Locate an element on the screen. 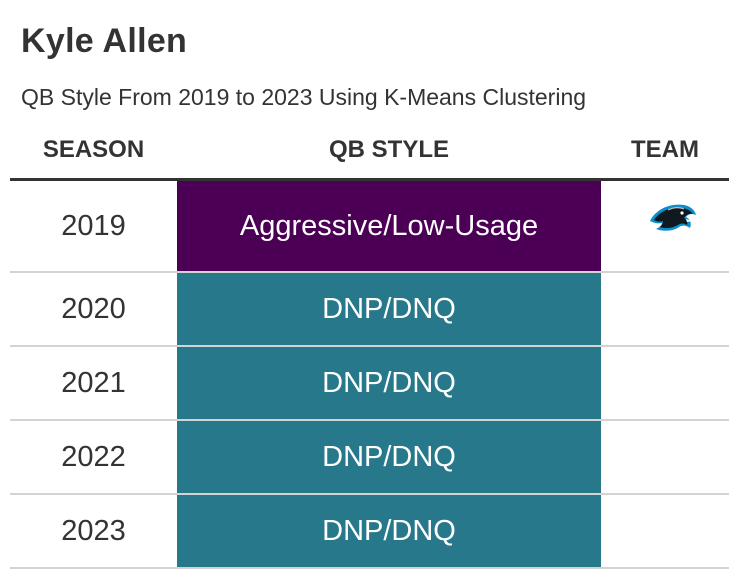 The height and width of the screenshot is (580, 738). season-cell: 2022 is located at coordinates (93, 456).